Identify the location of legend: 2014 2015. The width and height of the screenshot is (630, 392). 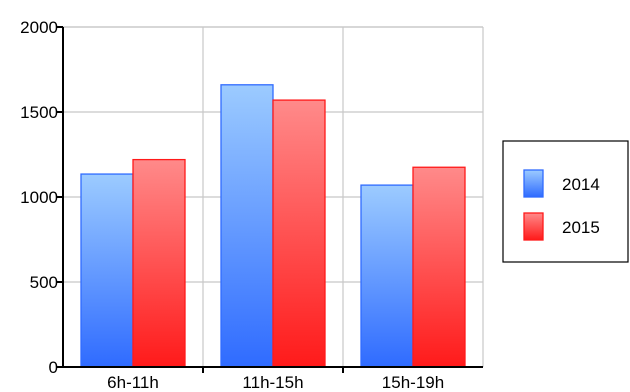
(565, 201).